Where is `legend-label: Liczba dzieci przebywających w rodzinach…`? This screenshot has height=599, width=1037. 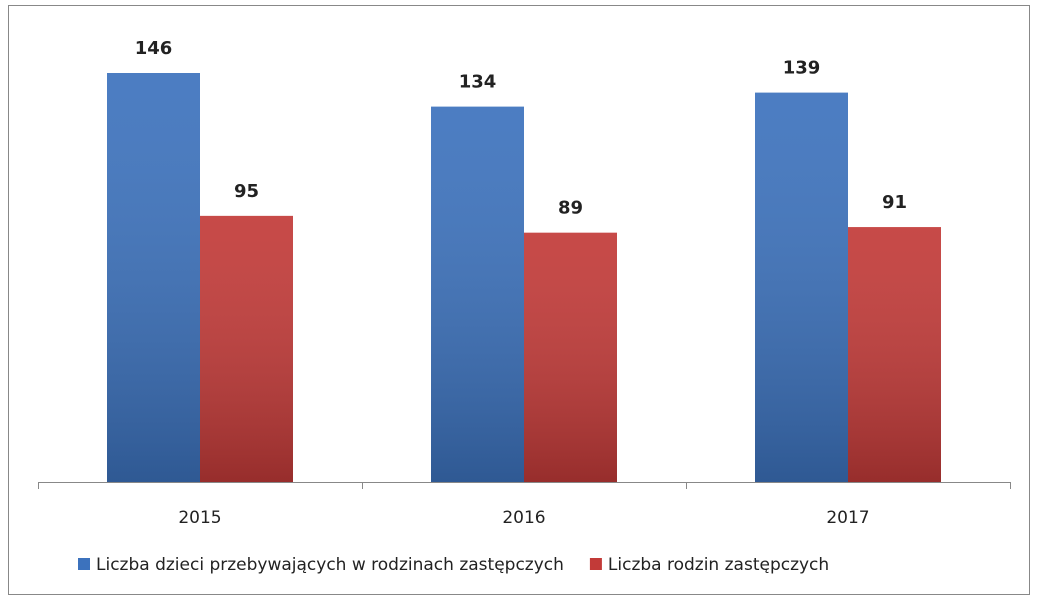
legend-label: Liczba dzieci przebywających w rodzinach… is located at coordinates (330, 565).